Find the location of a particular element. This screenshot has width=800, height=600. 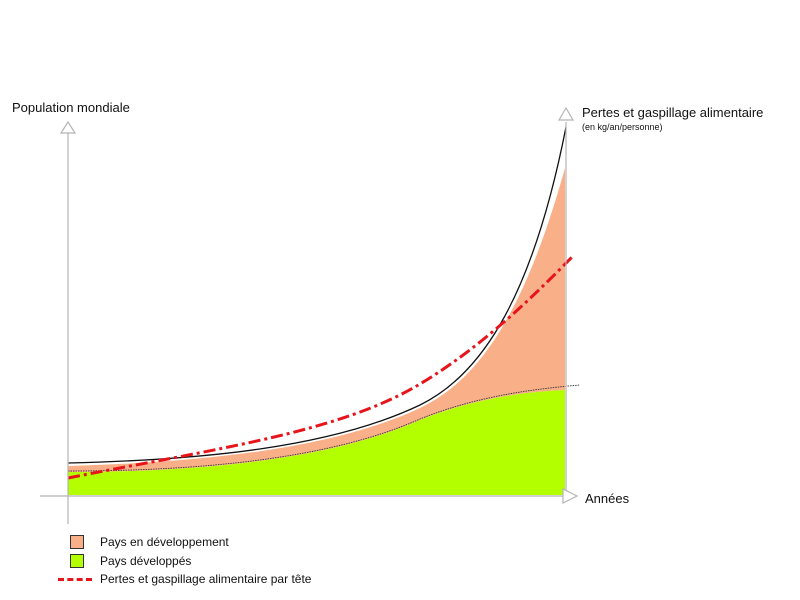

legend-label-developed: Pays développés is located at coordinates (146, 561).